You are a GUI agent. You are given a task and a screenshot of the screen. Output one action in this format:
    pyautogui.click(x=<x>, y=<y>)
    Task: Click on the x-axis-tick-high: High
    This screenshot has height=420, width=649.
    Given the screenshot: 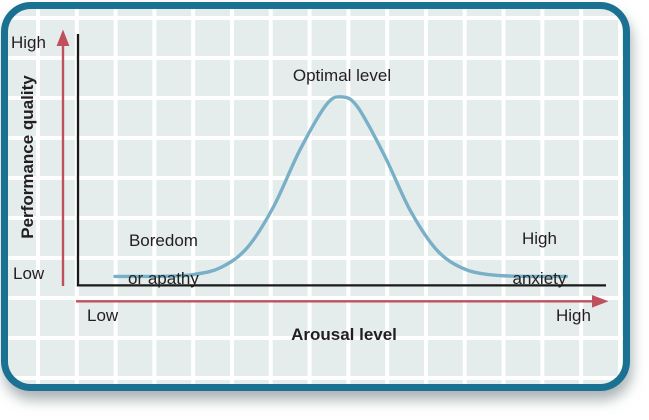 What is the action you would take?
    pyautogui.click(x=573, y=315)
    